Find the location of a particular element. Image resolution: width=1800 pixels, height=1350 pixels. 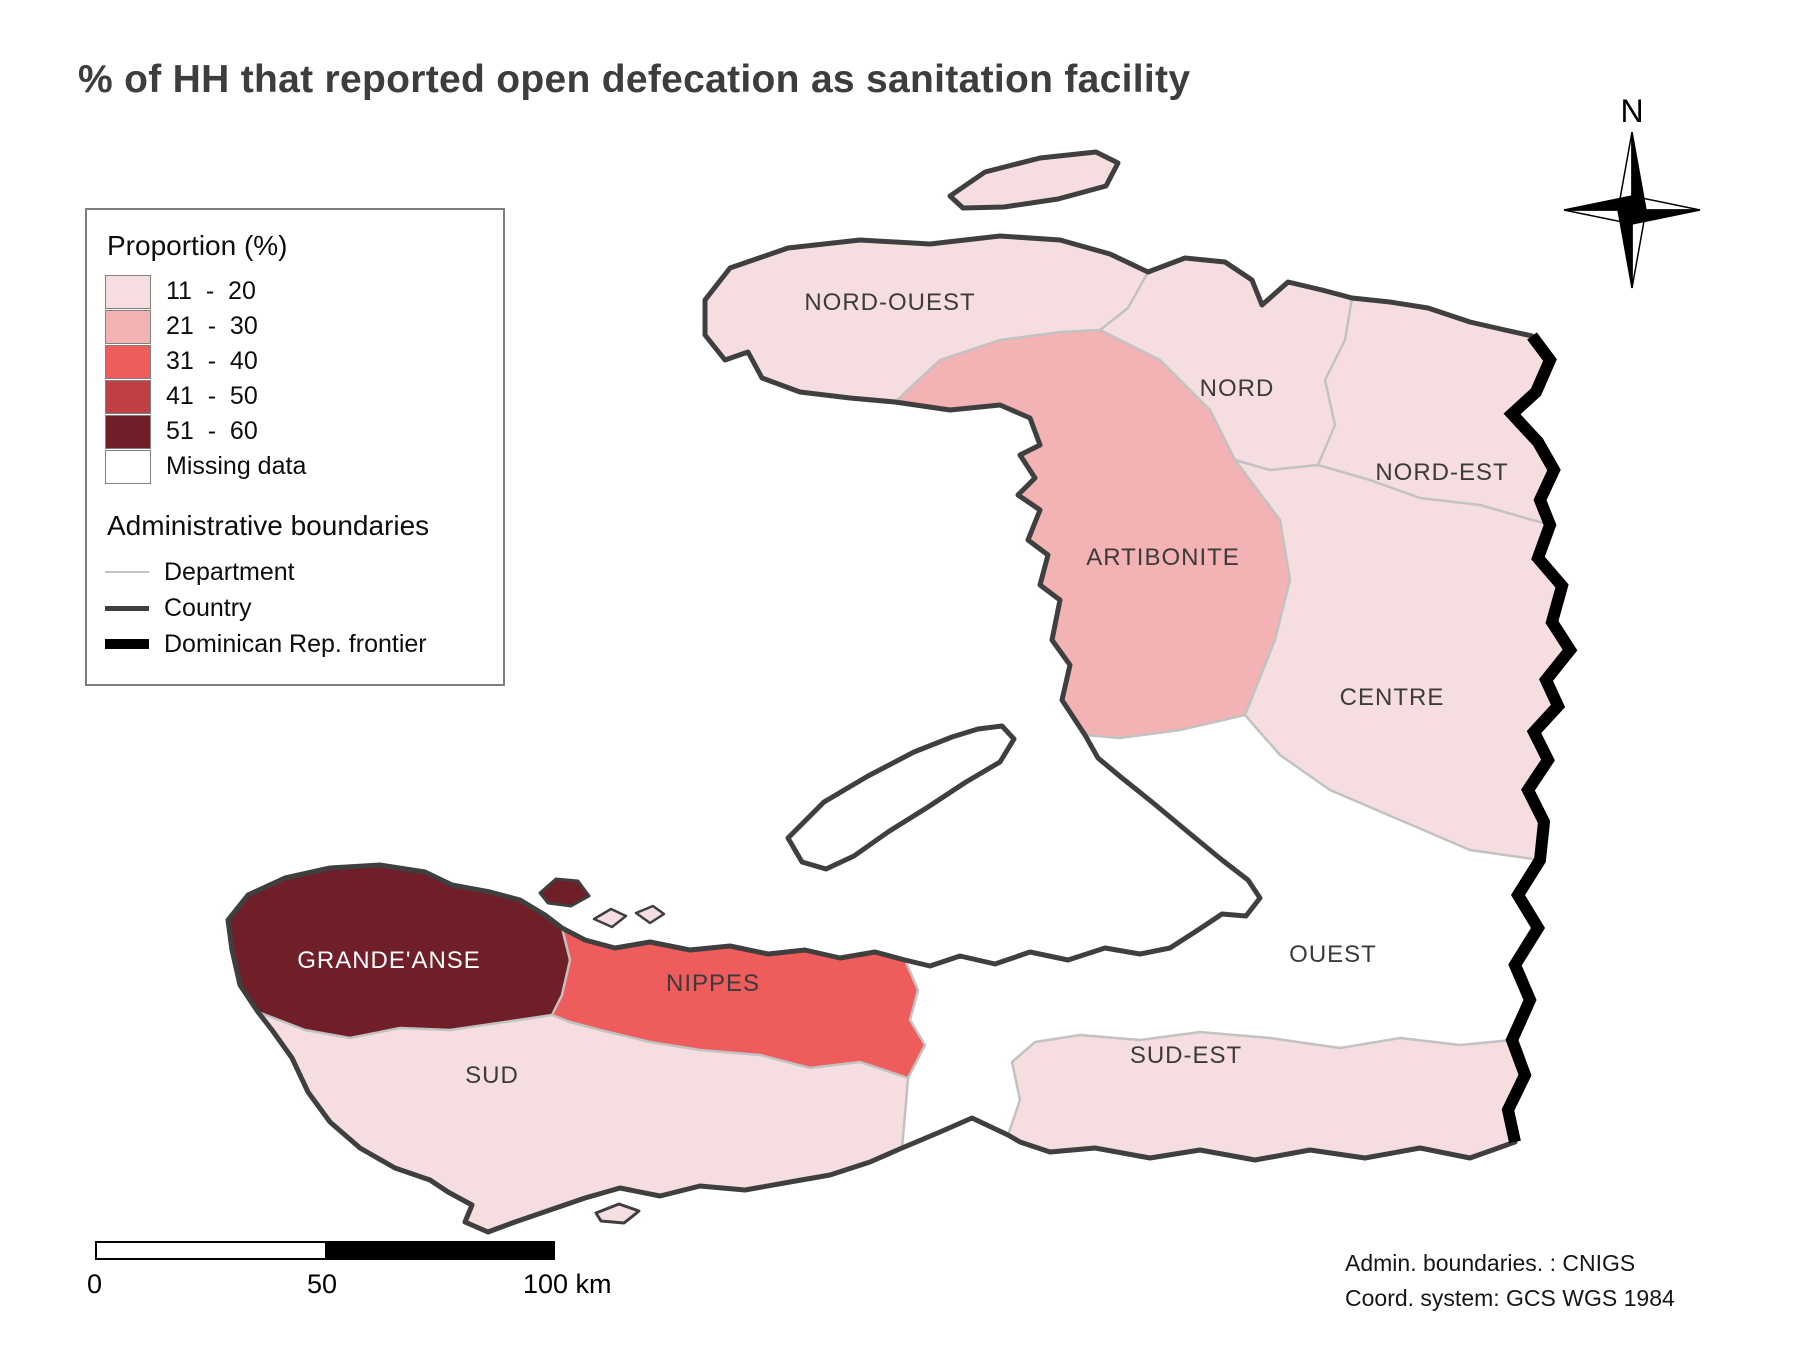

label-sud-est: SUD-EST is located at coordinates (1186, 1055).